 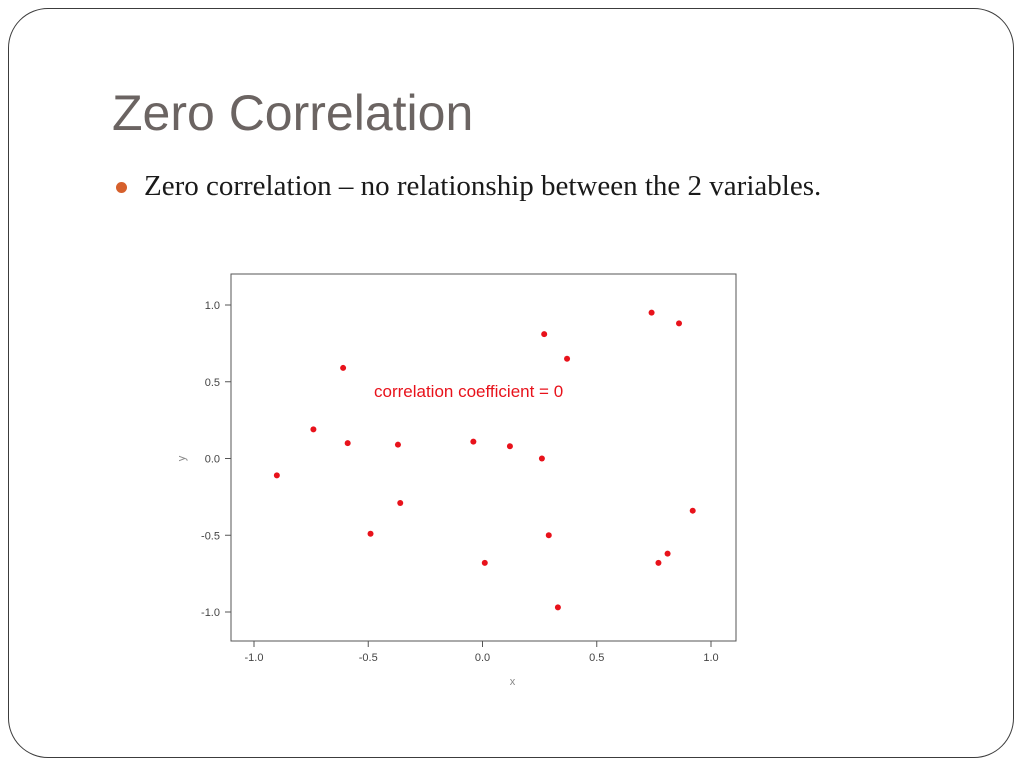 I want to click on y-tick-label: 0.5, so click(x=212, y=383).